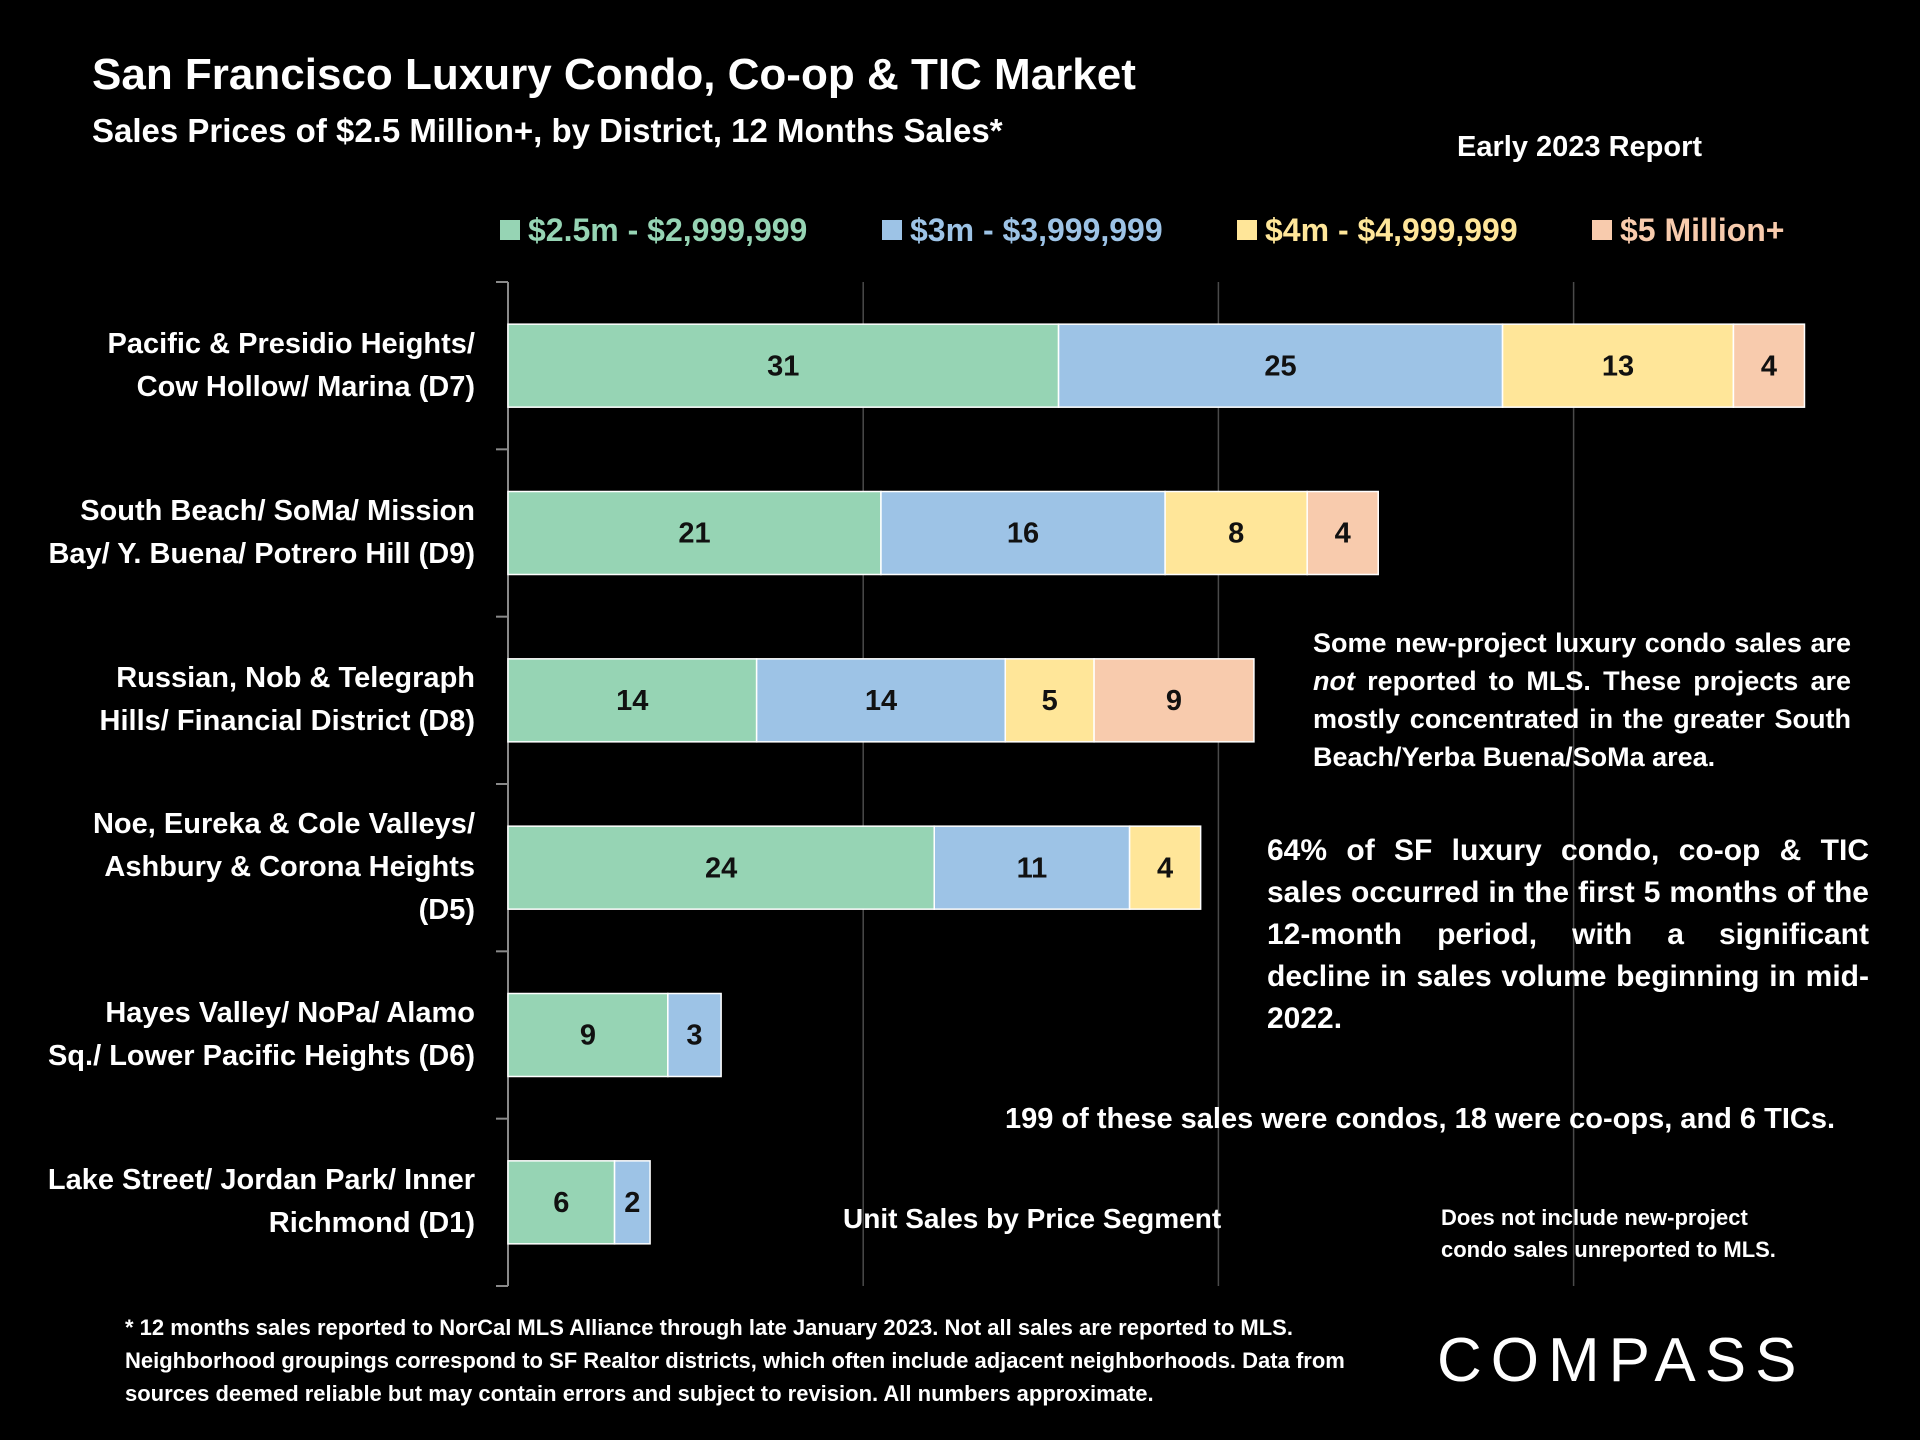 The height and width of the screenshot is (1440, 1920). Describe the element at coordinates (1580, 147) in the screenshot. I see `report-label: Early 2023 Report` at that location.